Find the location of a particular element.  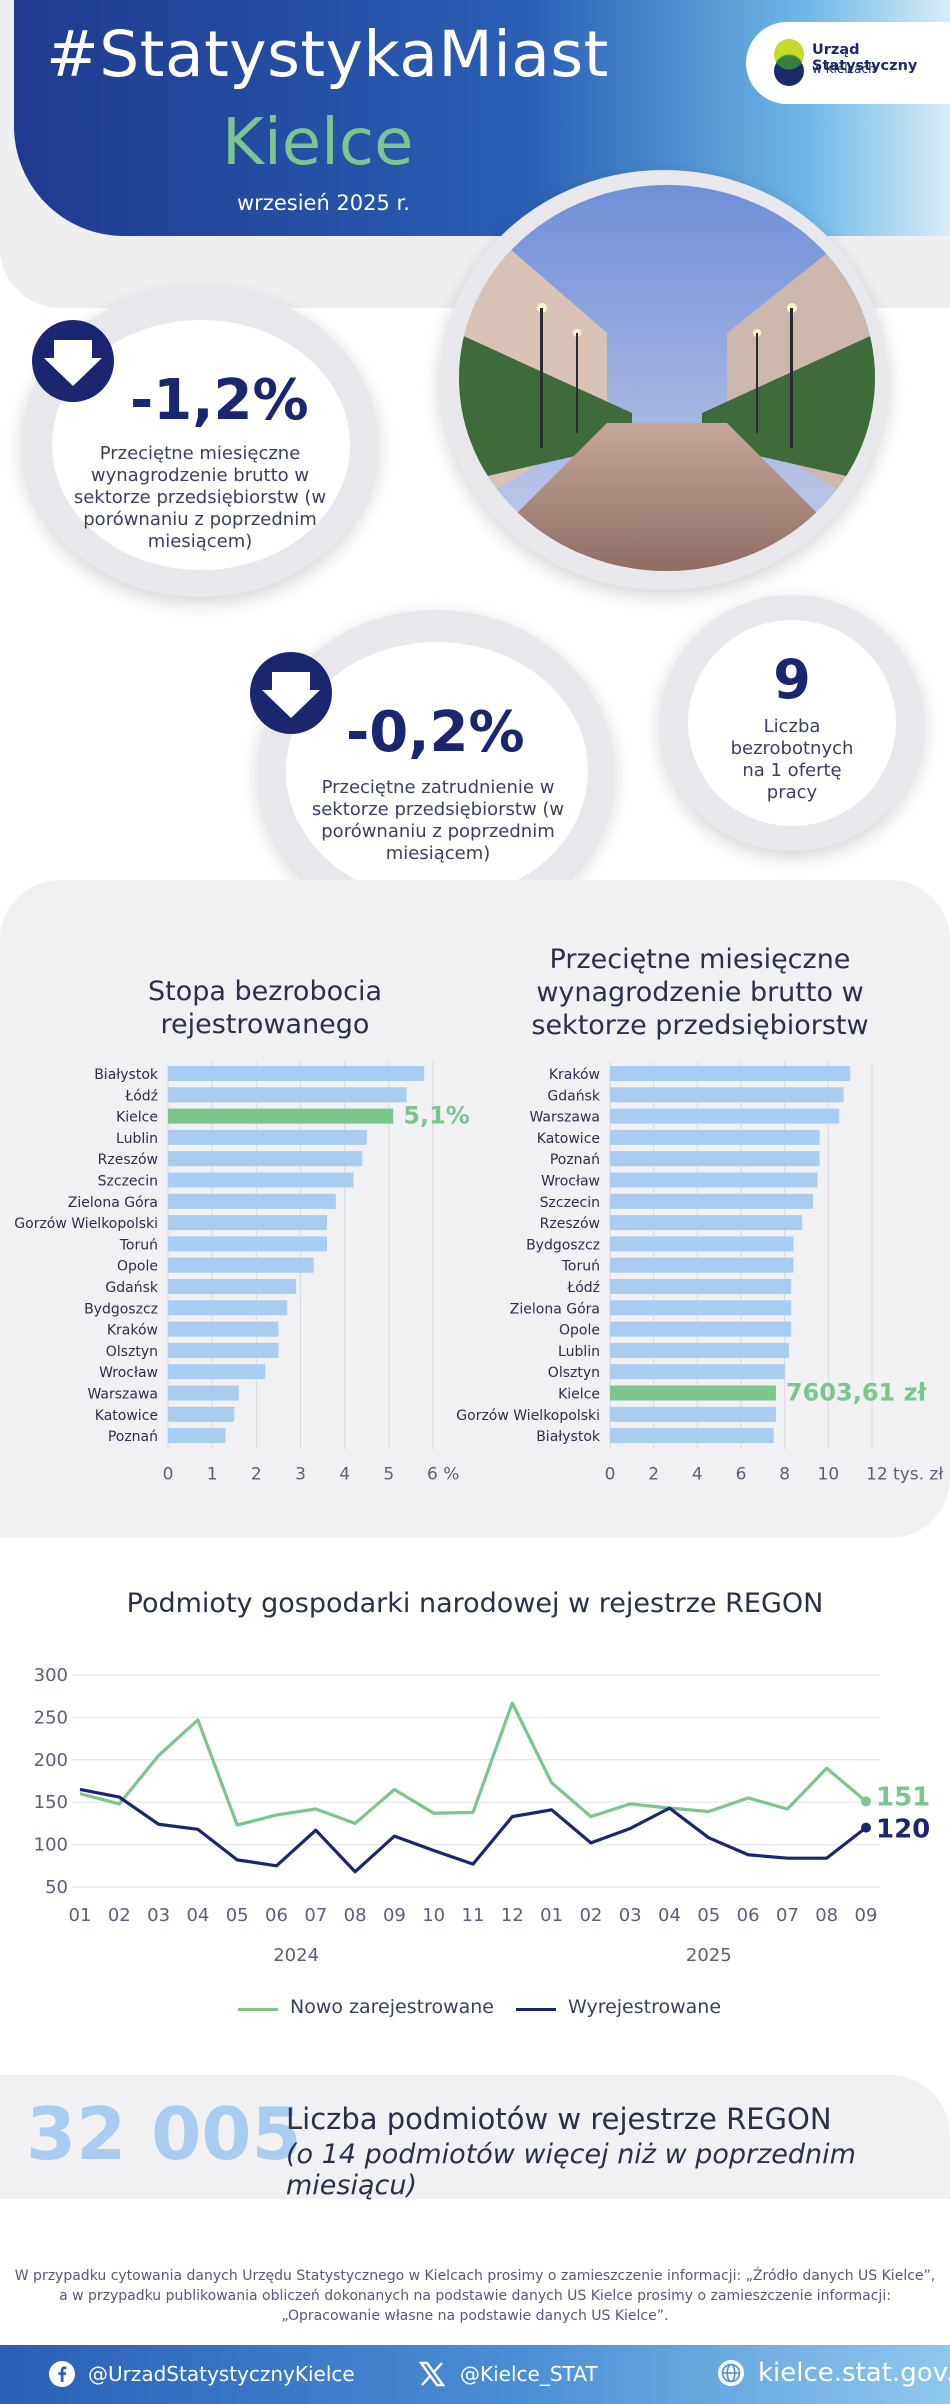

x-tick-label: 5 is located at coordinates (388, 1474).